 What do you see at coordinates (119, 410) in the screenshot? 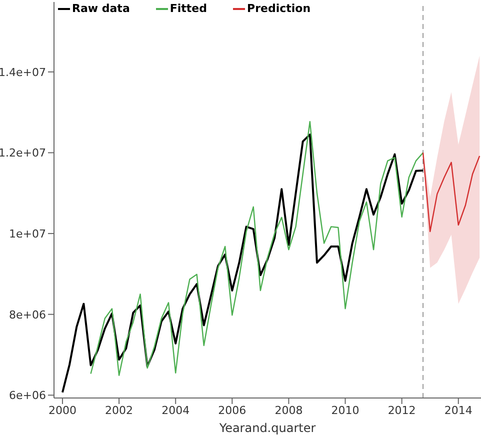
I see `x-tick-label: 2002` at bounding box center [119, 410].